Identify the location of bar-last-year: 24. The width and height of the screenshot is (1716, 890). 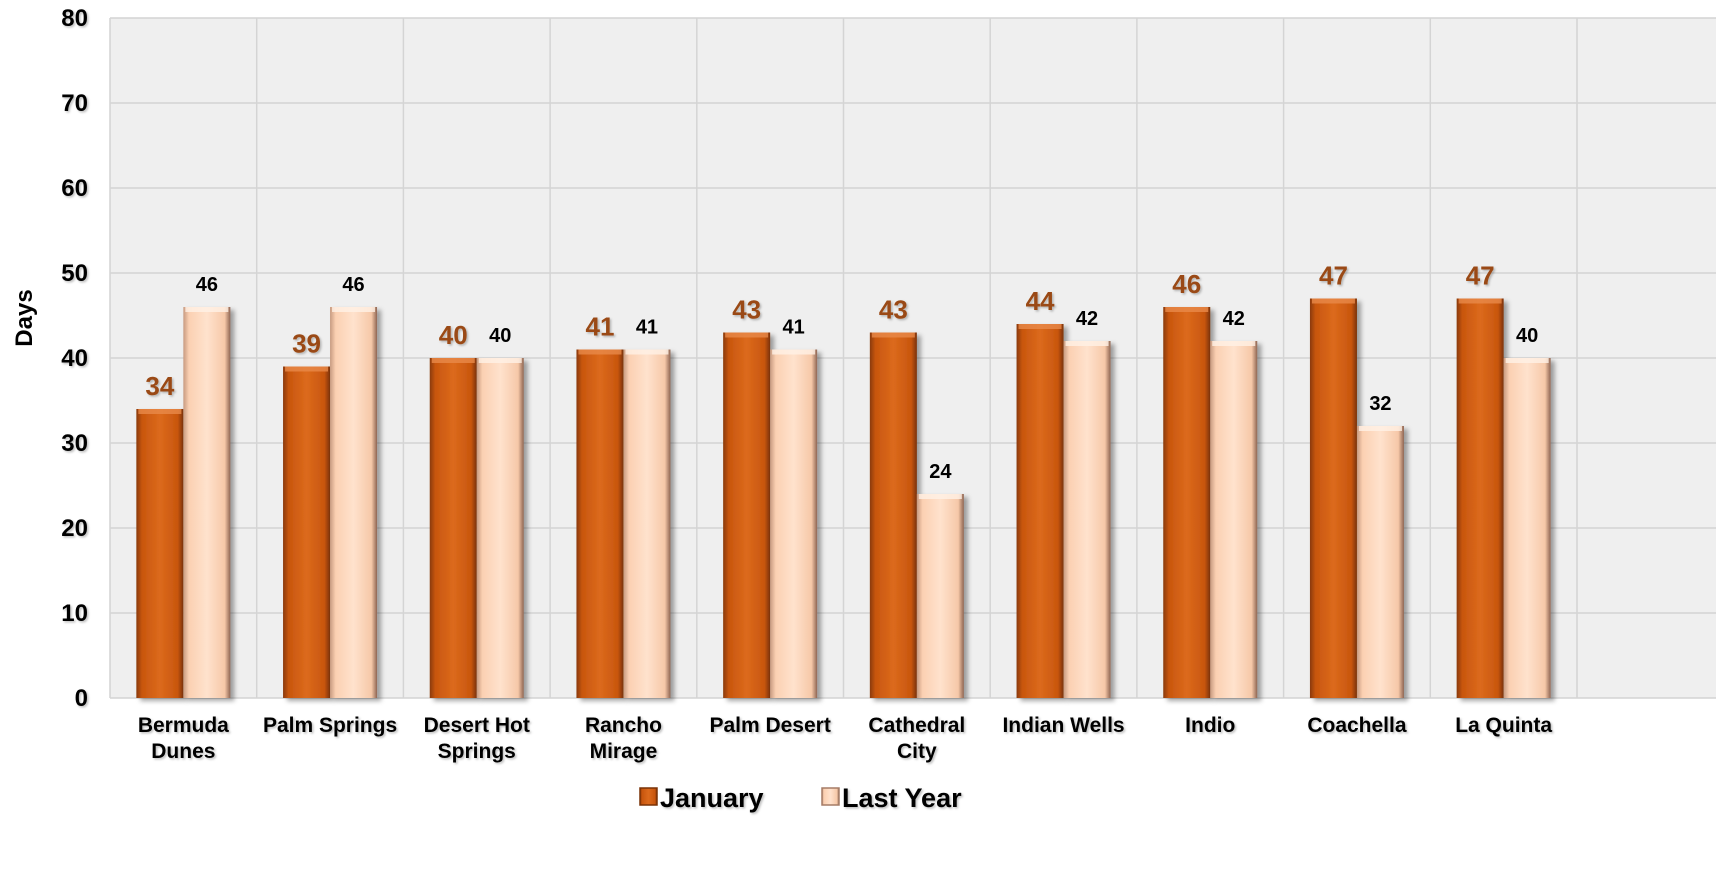
(940, 579).